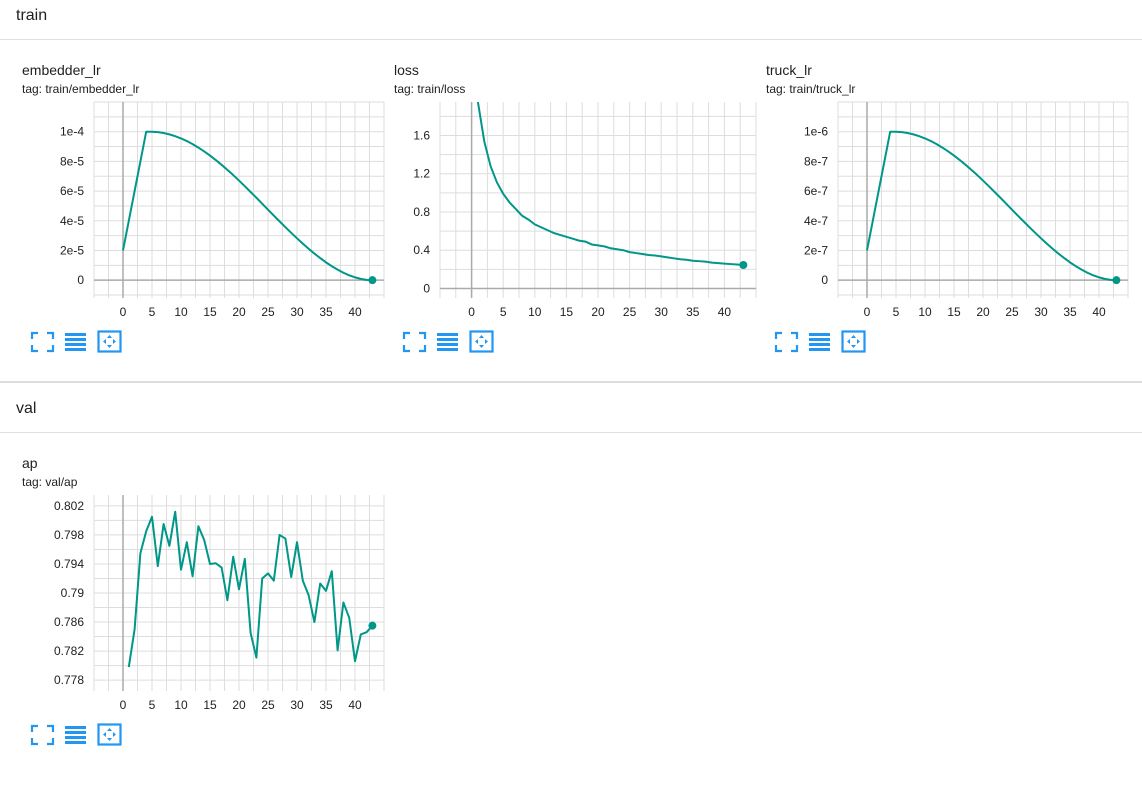 The height and width of the screenshot is (785, 1142). I want to click on chart-tag: tag: train/truck_lr, so click(811, 89).